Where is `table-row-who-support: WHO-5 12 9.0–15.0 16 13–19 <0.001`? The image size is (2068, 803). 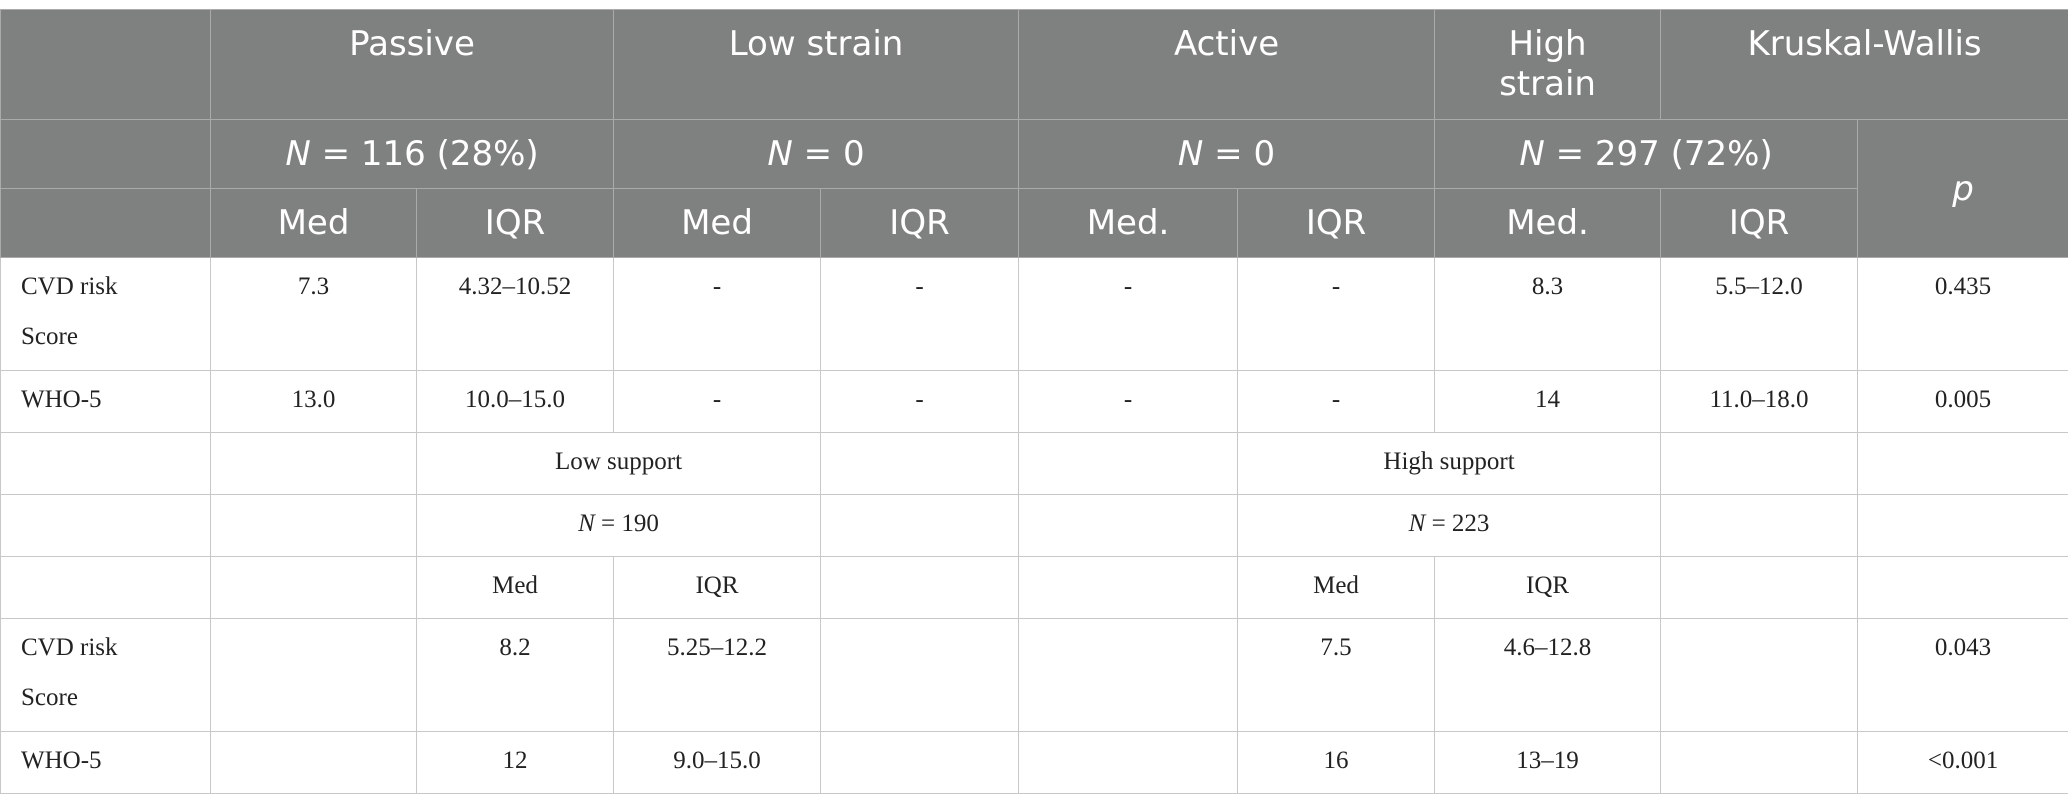 table-row-who-support: WHO-5 12 9.0–15.0 16 13–19 <0.001 is located at coordinates (1034, 762).